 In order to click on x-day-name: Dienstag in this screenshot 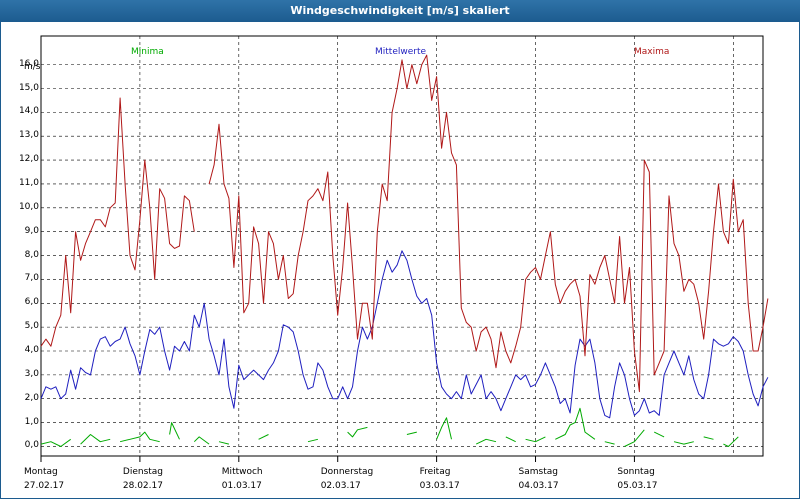, I will do `click(143, 472)`.